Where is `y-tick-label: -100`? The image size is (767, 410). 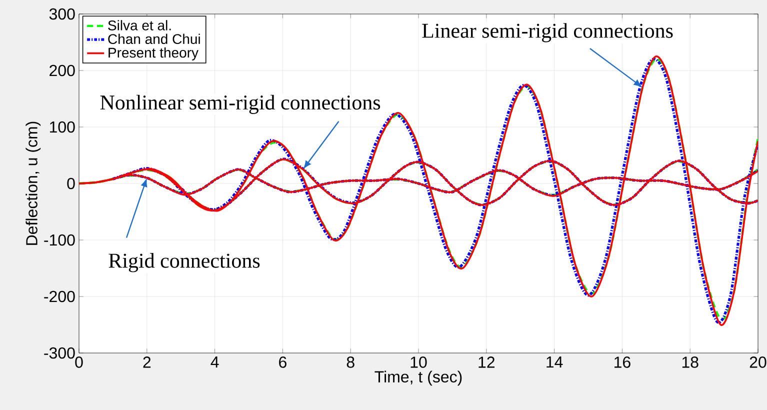
y-tick-label: -100 is located at coordinates (59, 240).